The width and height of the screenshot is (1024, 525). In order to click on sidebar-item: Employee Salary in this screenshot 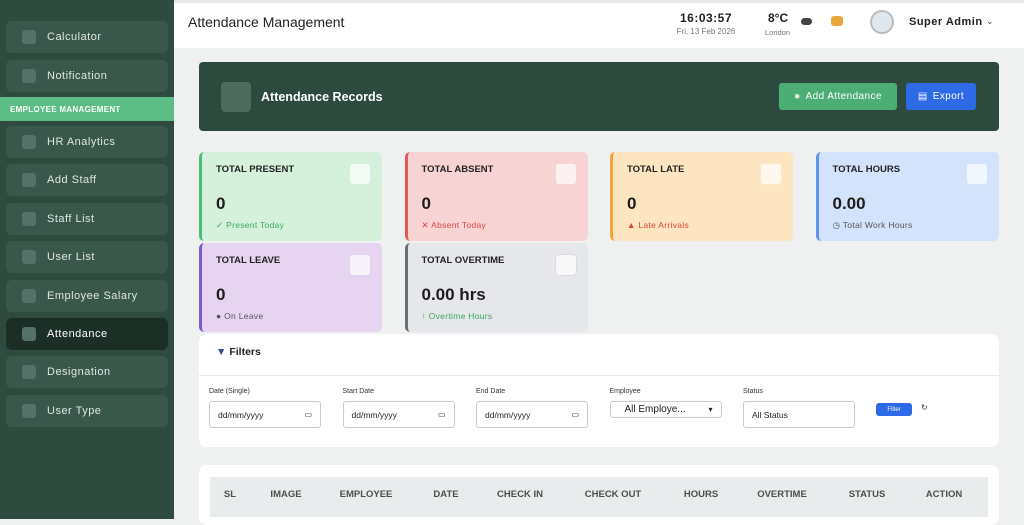, I will do `click(87, 295)`.